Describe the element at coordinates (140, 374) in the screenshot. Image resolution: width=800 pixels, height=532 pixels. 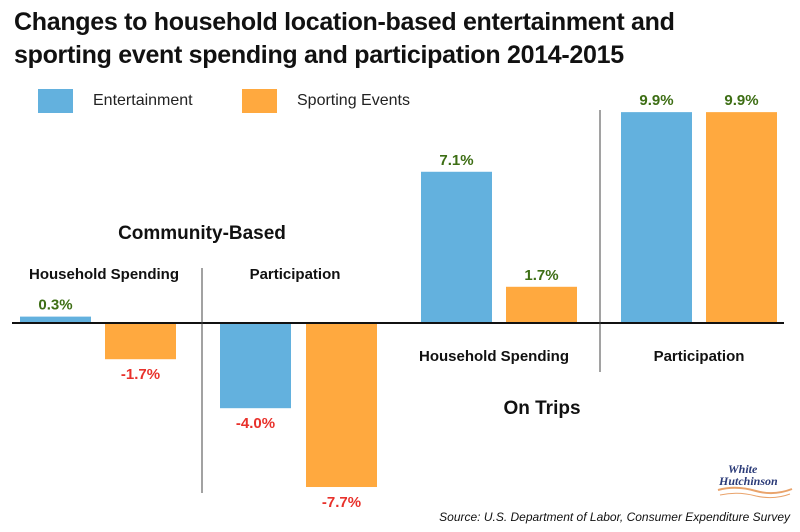
I see `value-label-sporting-events-0: -1.7%` at that location.